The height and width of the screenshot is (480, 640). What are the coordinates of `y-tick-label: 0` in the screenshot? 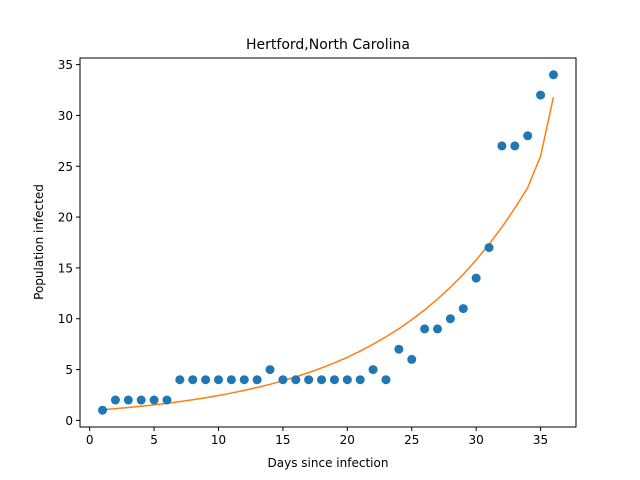 It's located at (69, 421).